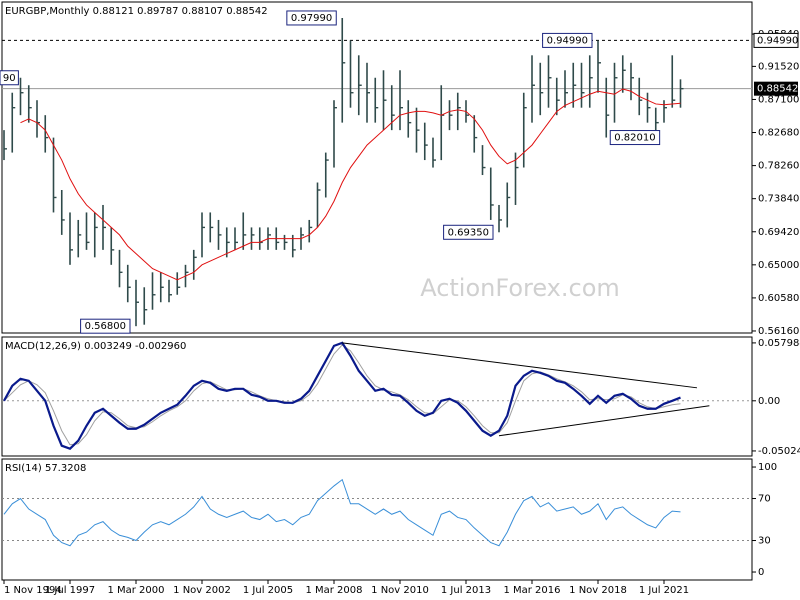  I want to click on y-tick-label: 0.057984, so click(779, 343).